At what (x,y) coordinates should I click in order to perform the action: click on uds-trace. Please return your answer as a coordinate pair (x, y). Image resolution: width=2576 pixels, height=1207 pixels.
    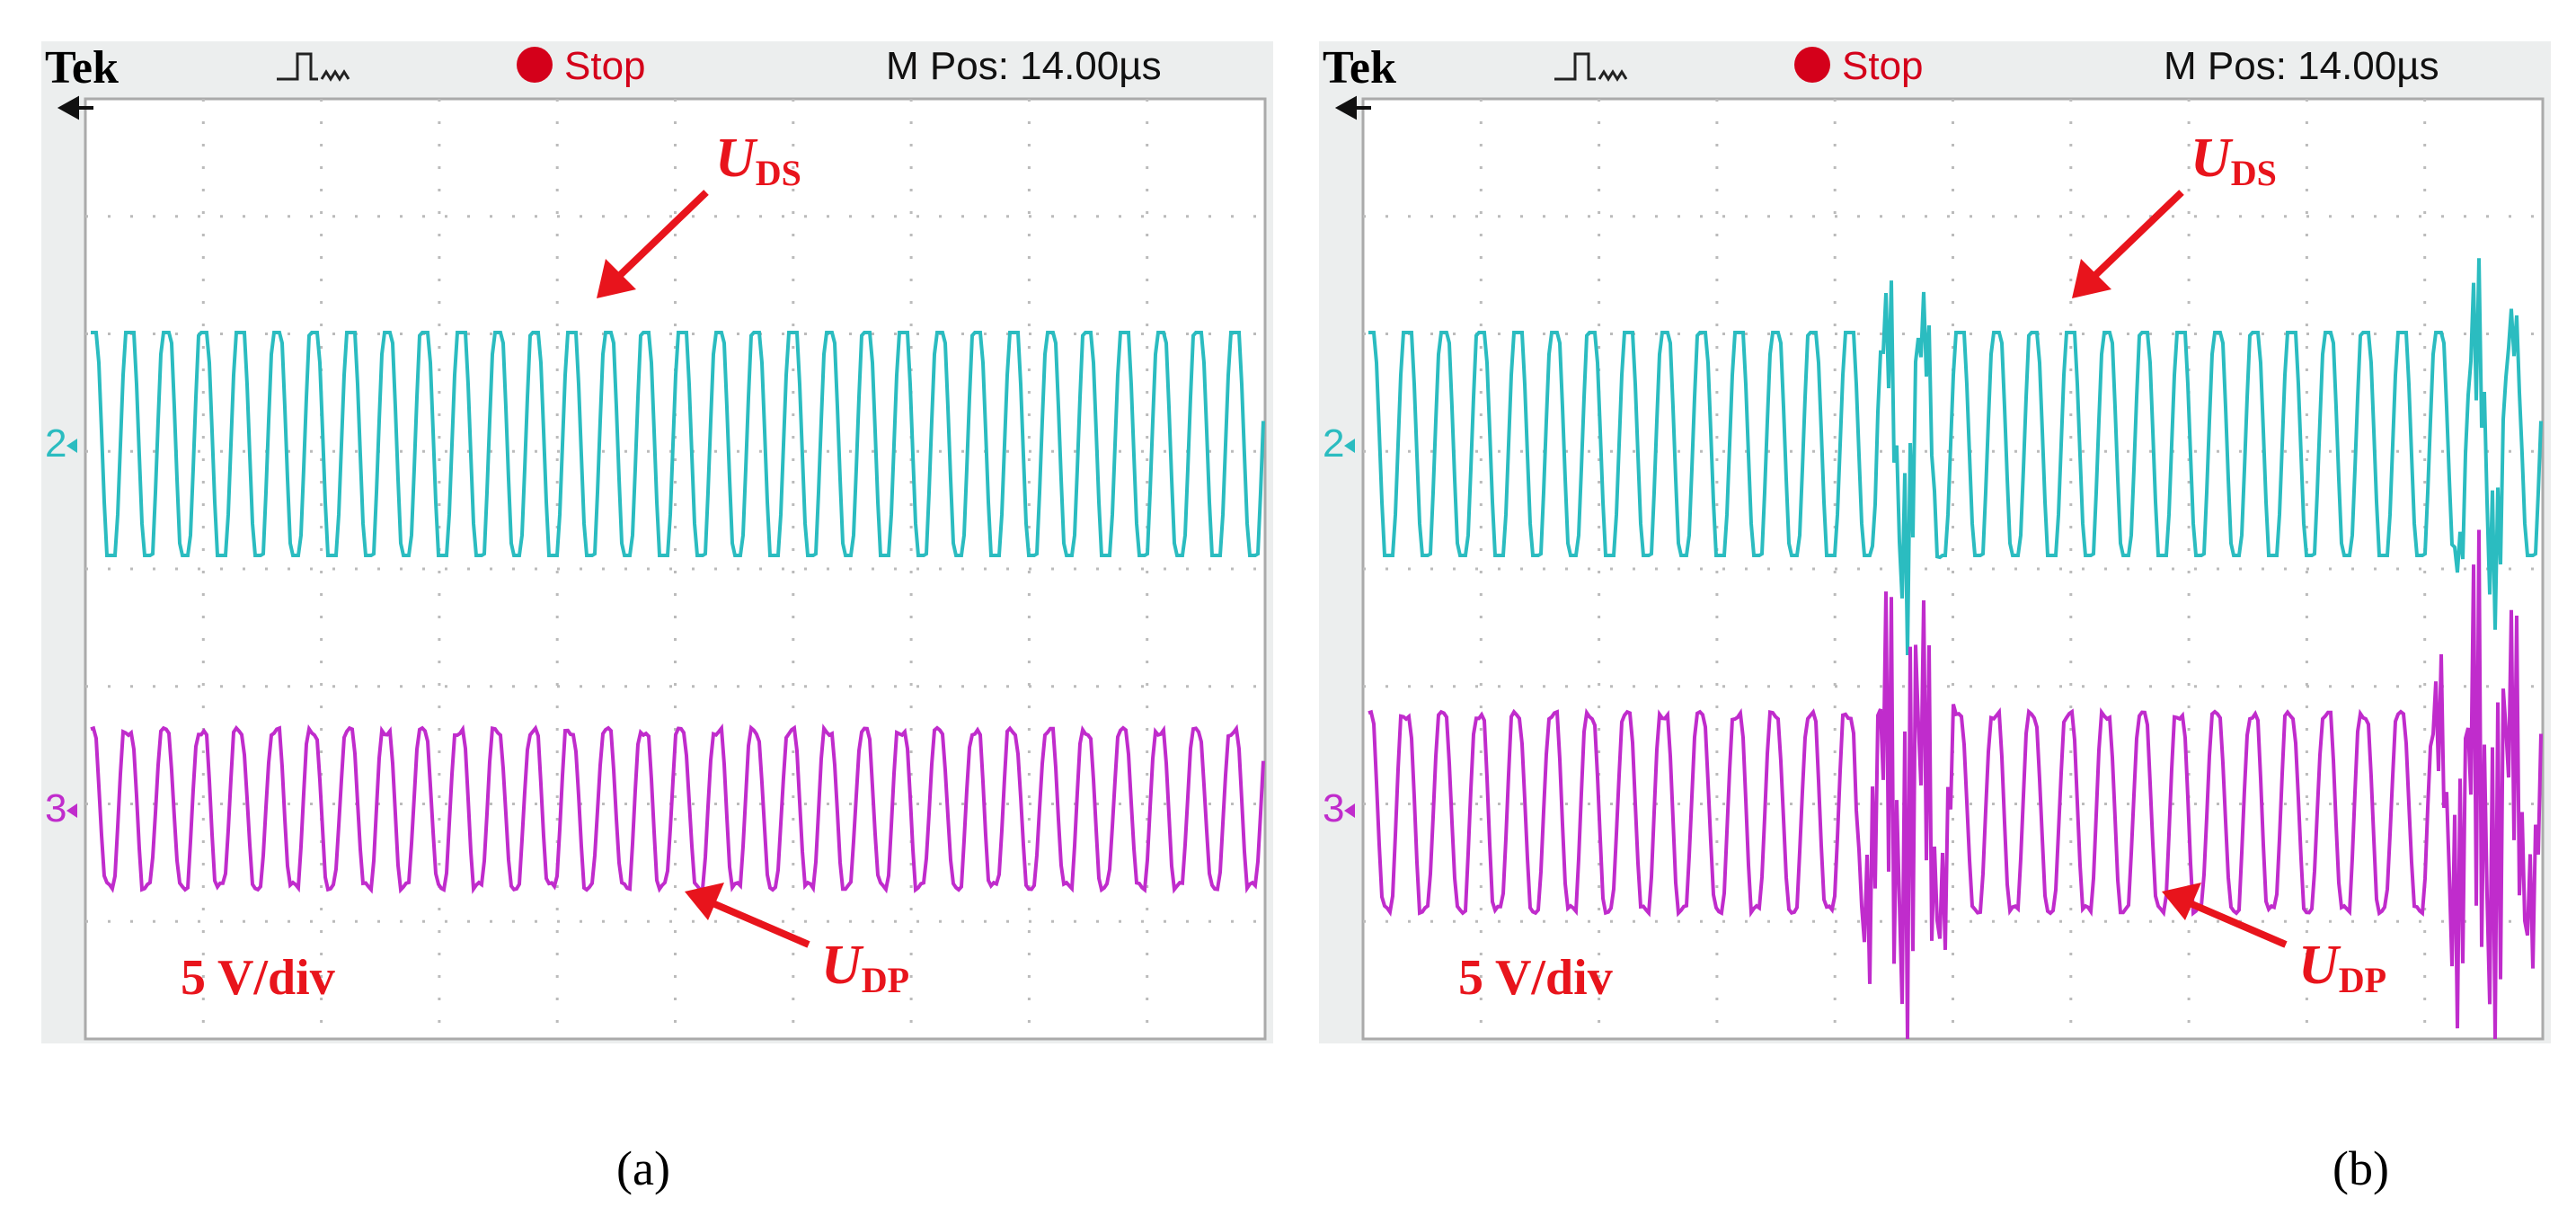
    Looking at the image, I should click on (678, 444).